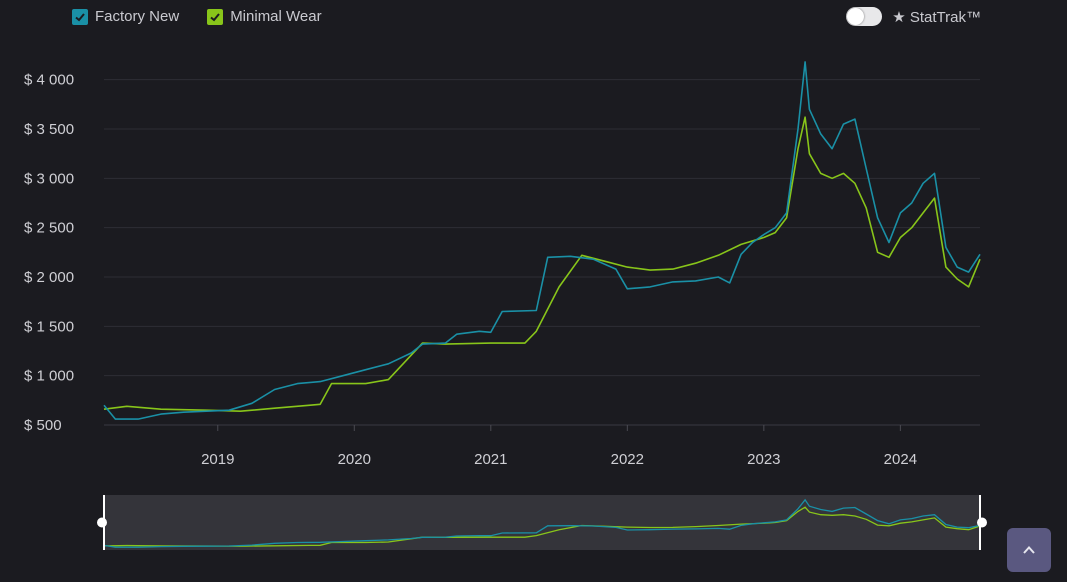  What do you see at coordinates (49, 376) in the screenshot?
I see `y-tick-label: $ 1 000` at bounding box center [49, 376].